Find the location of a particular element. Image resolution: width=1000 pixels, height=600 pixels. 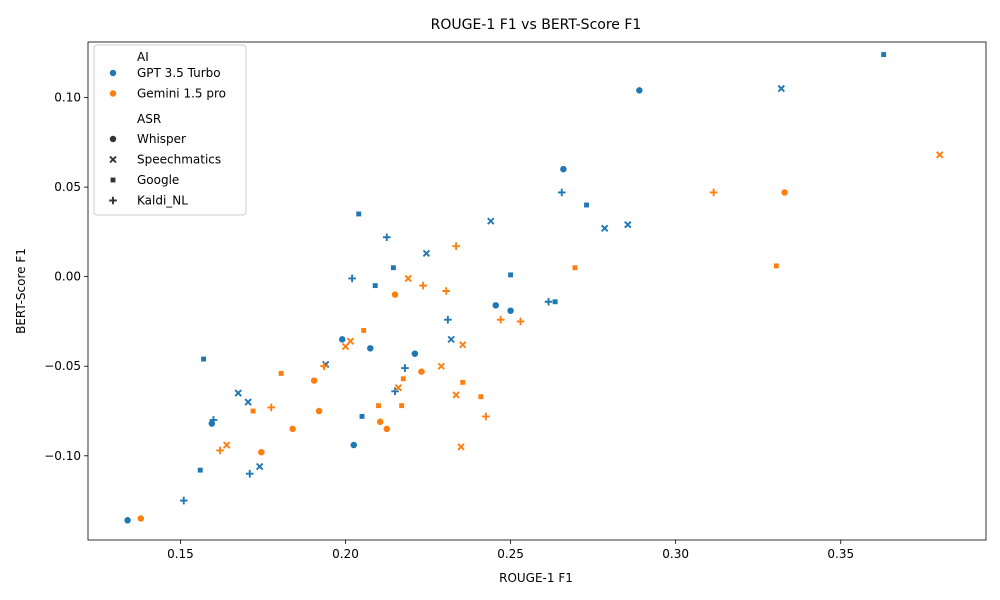

legend-style-label: Google is located at coordinates (158, 180).